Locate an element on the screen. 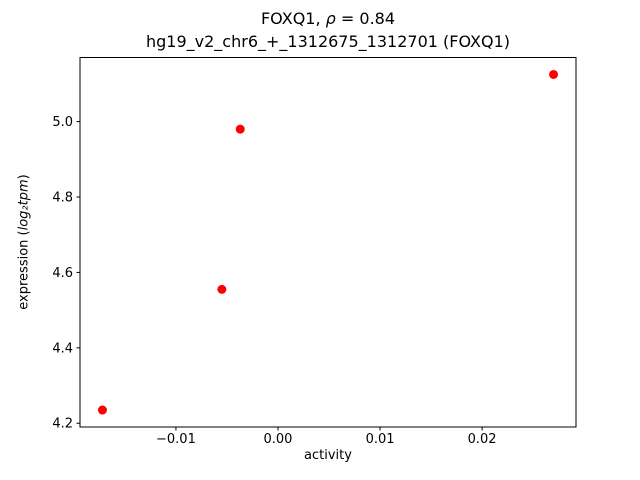  y-axis-label-prefix: expression ( is located at coordinates (24, 270).